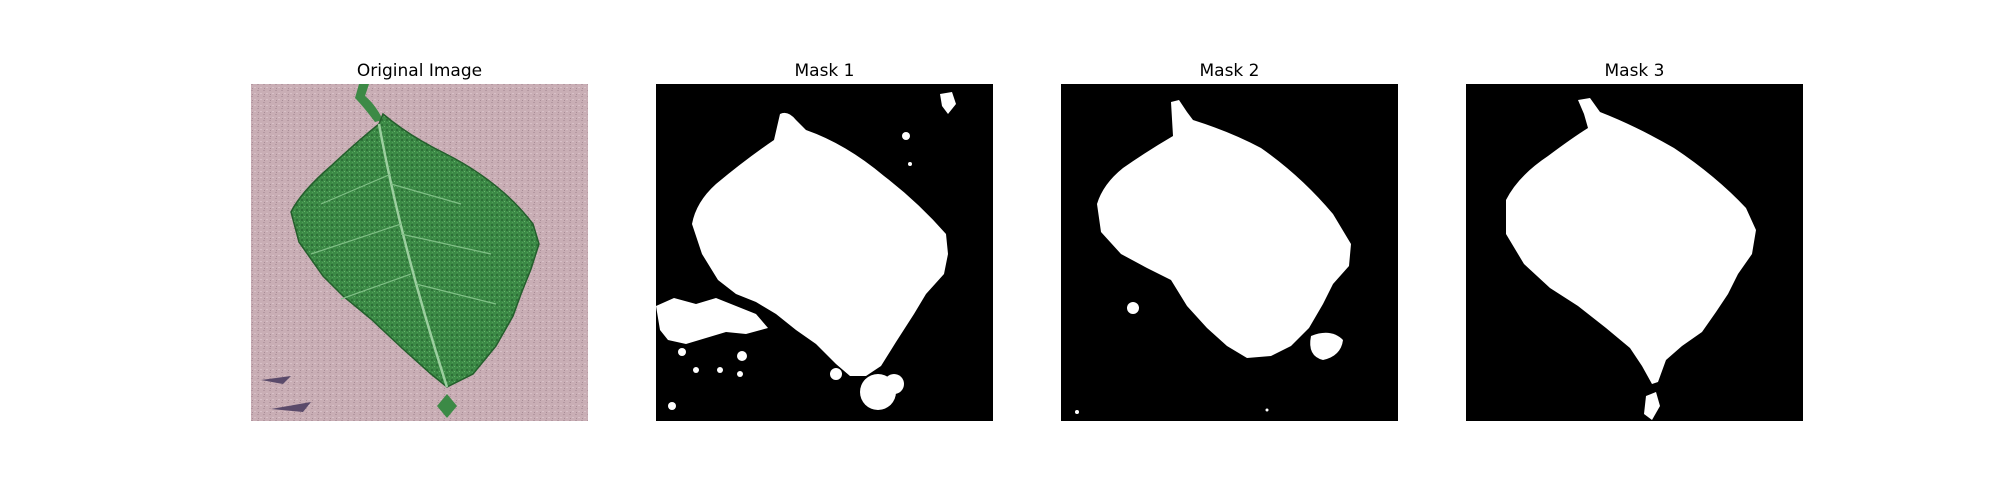 The image size is (2000, 500). Describe the element at coordinates (1634, 71) in the screenshot. I see `panel-title: Mask 3` at that location.